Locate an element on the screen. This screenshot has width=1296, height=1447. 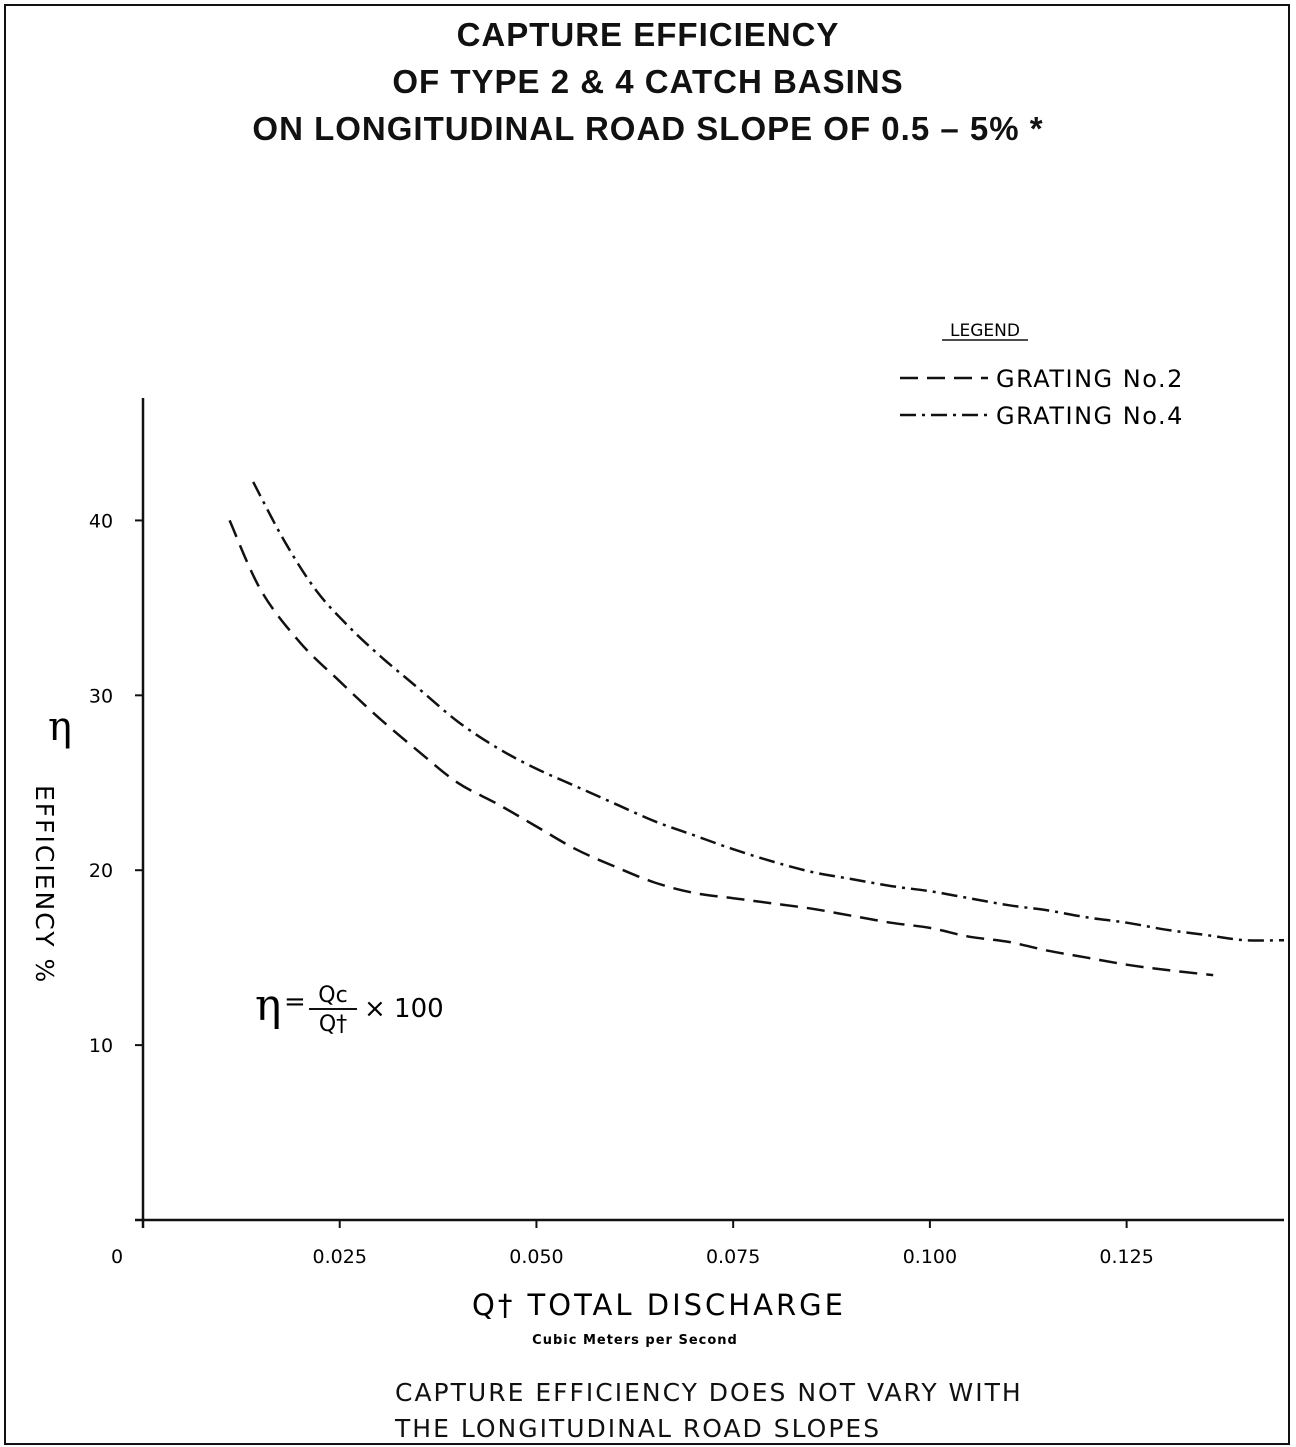
y-tick-label: 10 is located at coordinates (101, 1046).